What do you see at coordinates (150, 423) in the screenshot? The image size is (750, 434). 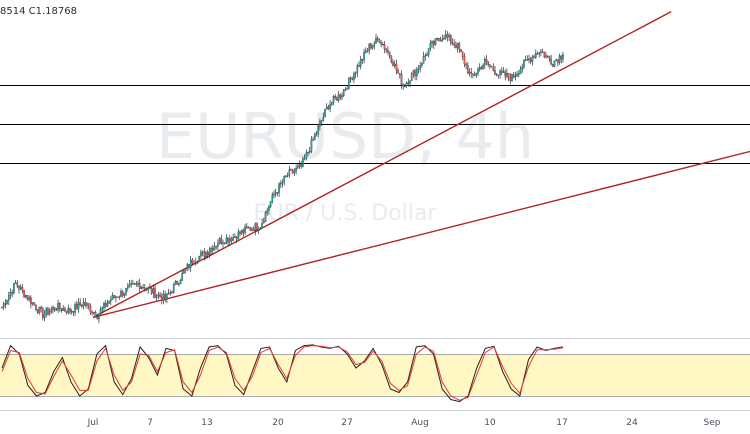 I see `x-tick-label: 7` at bounding box center [150, 423].